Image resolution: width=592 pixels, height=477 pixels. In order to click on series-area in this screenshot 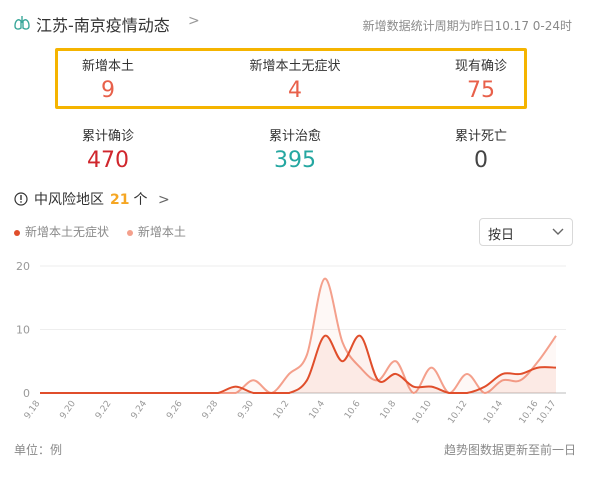, I will do `click(298, 364)`.